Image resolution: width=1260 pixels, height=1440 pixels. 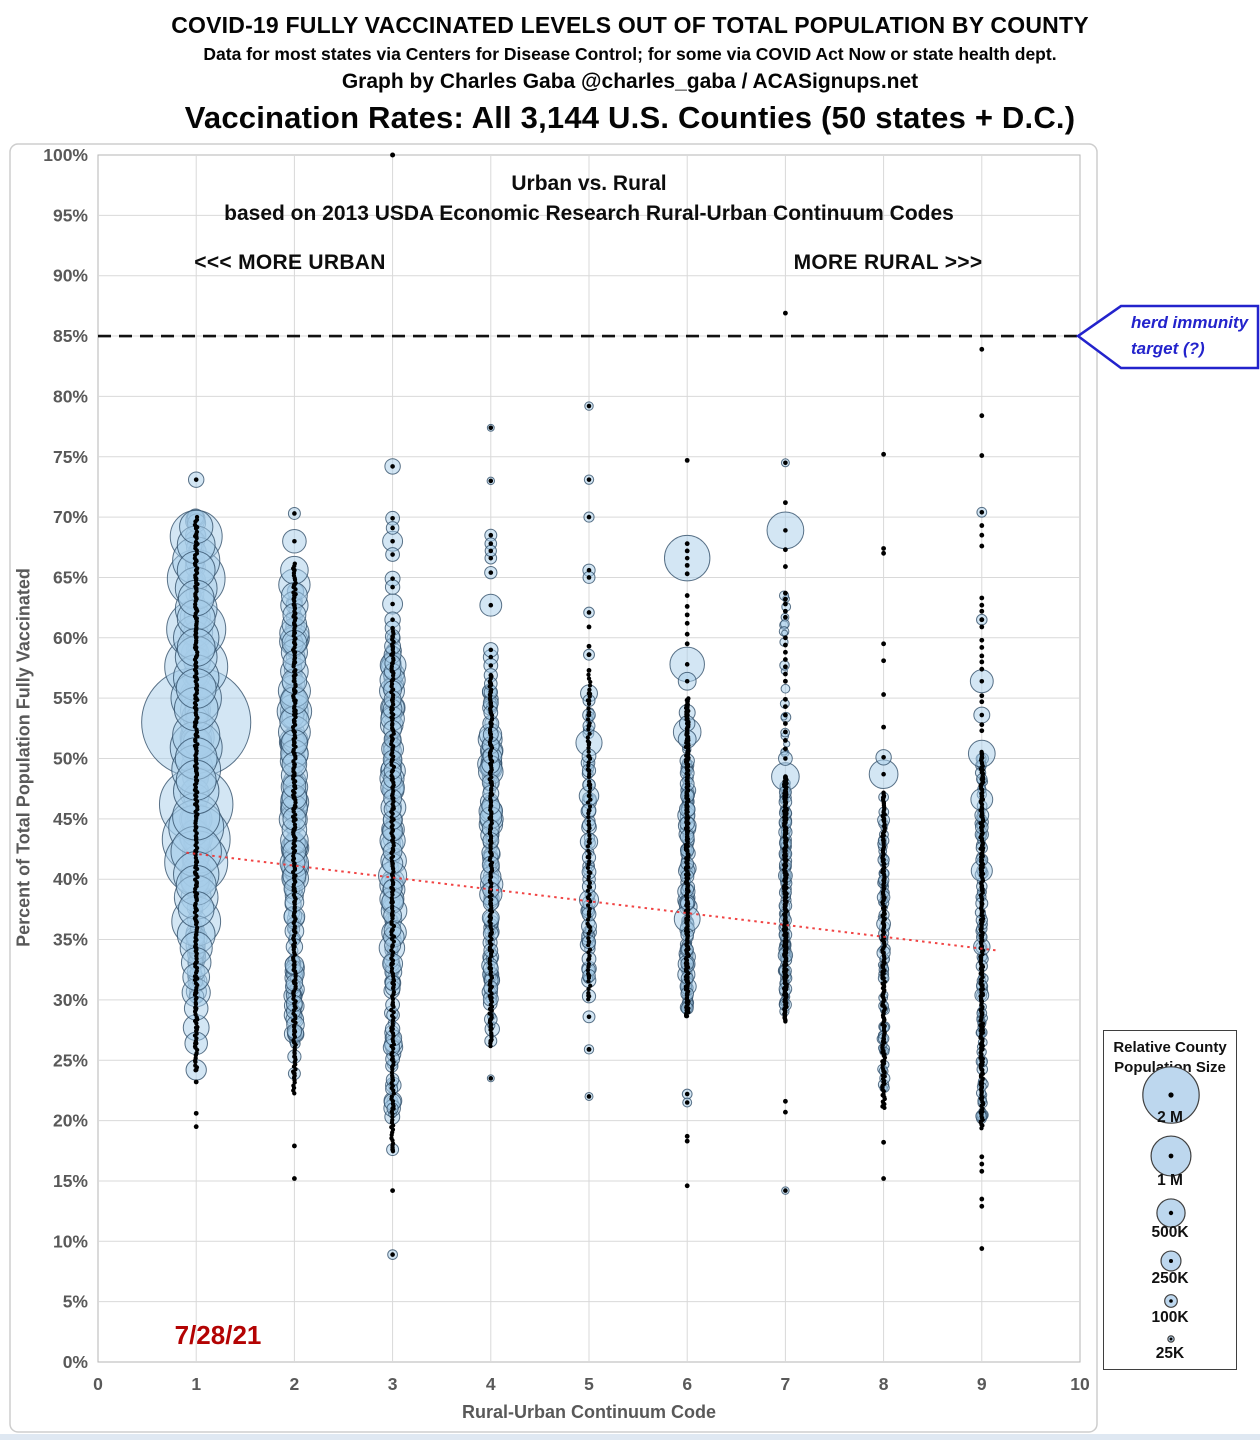 What do you see at coordinates (1193, 336) in the screenshot?
I see `herd-immunity-callout: herd immunity target (?)` at bounding box center [1193, 336].